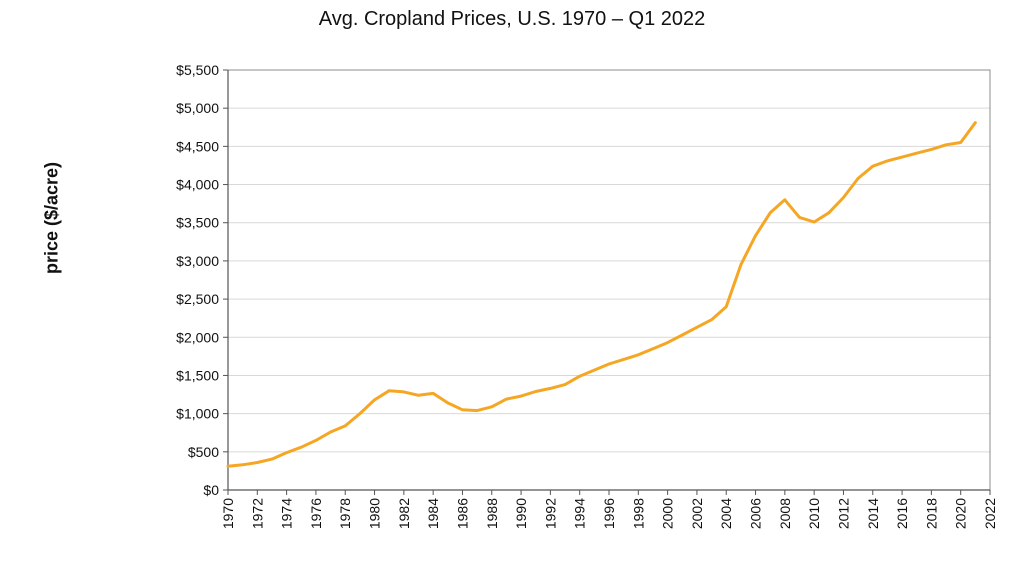 Image resolution: width=1024 pixels, height=565 pixels. I want to click on x-tick-label: 1972, so click(257, 513).